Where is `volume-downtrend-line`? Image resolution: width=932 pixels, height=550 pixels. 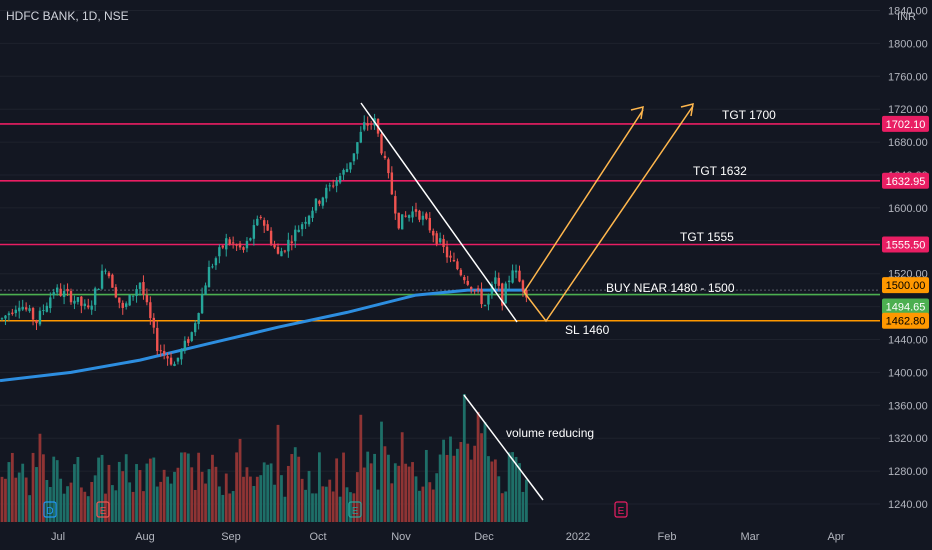
volume-downtrend-line is located at coordinates (503, 447).